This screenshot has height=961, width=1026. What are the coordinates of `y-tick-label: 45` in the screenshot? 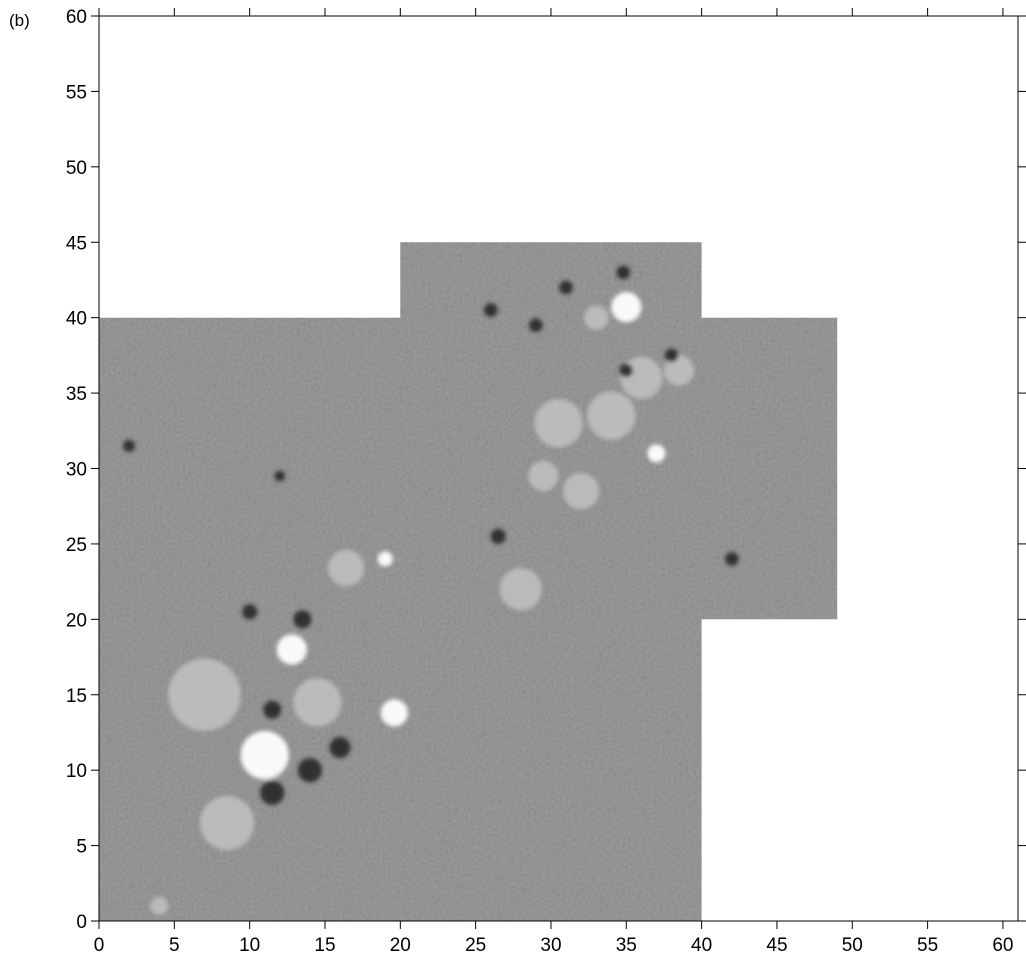 It's located at (76, 243).